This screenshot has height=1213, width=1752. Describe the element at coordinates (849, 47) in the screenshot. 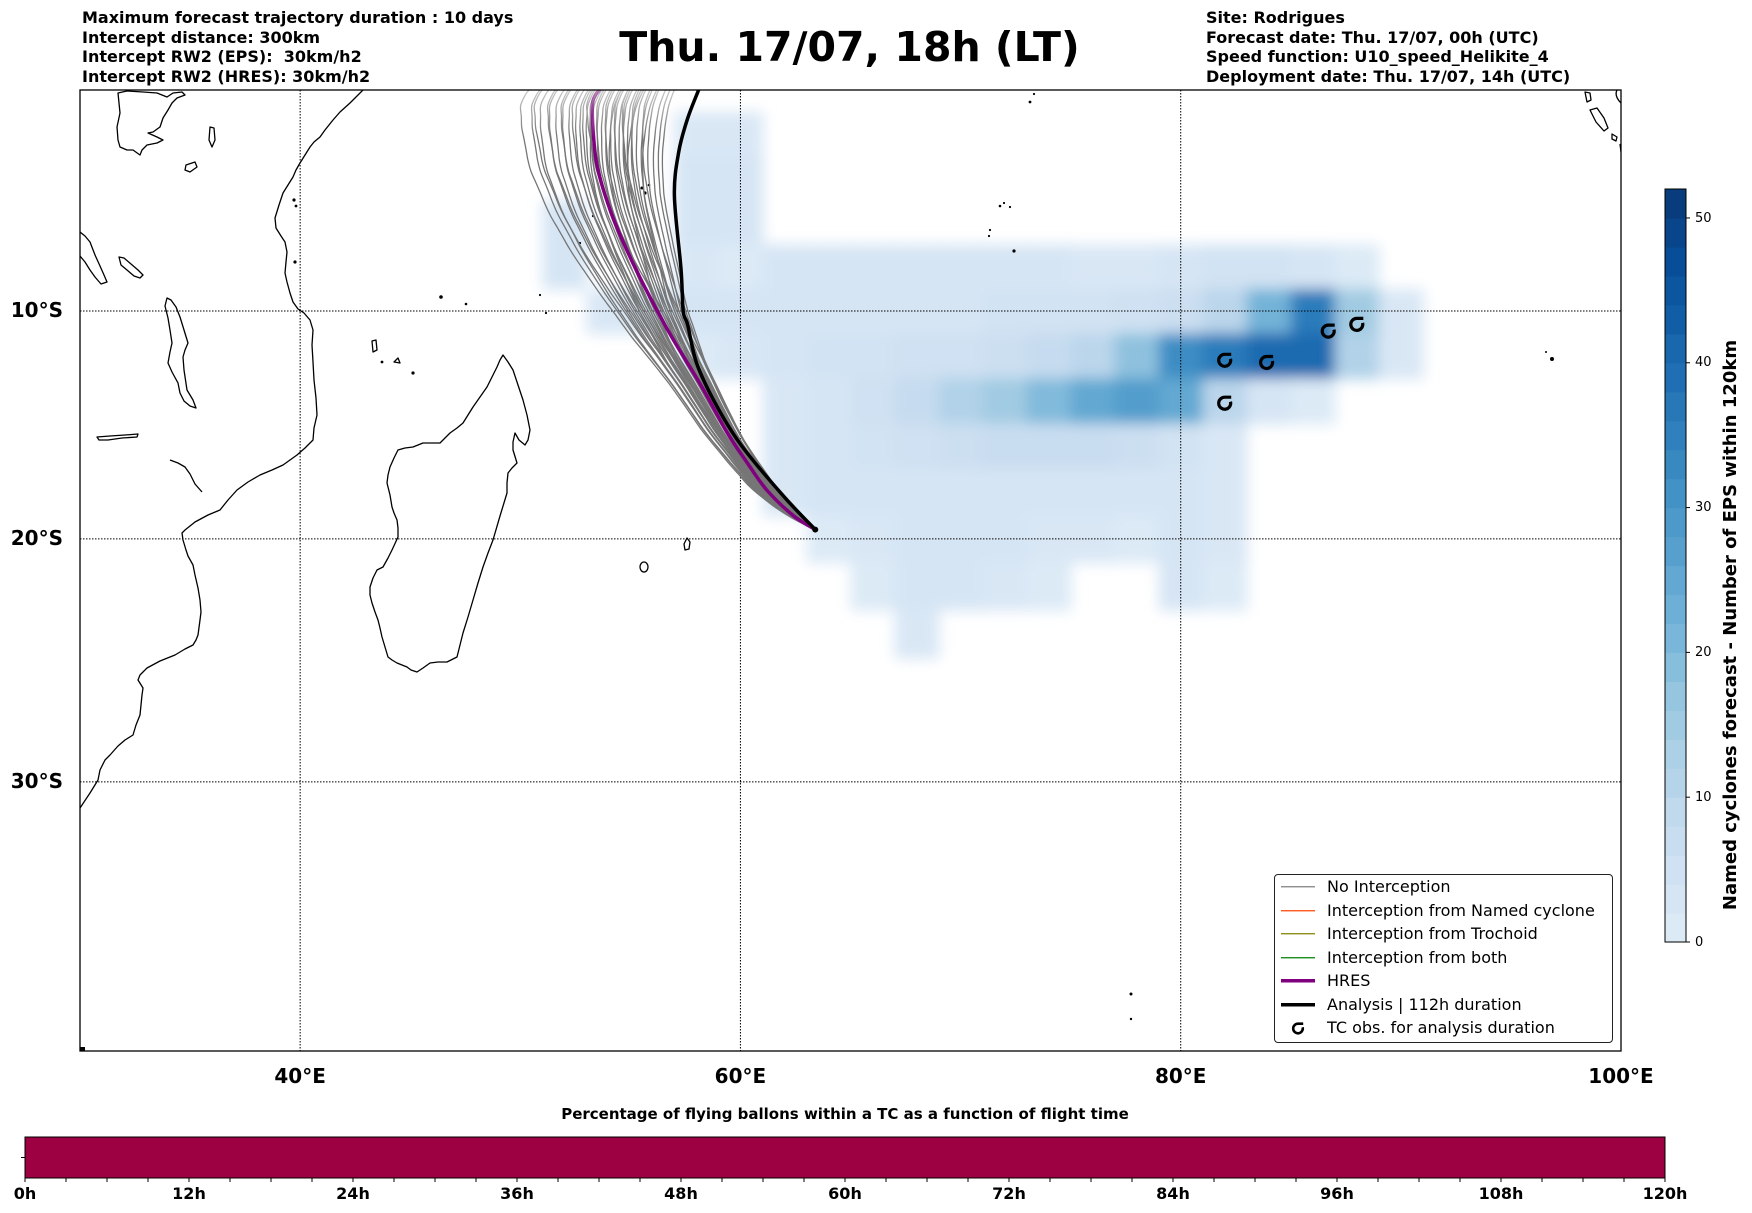

I see `page-title: Thu. 17/07, 18h (LT)` at that location.